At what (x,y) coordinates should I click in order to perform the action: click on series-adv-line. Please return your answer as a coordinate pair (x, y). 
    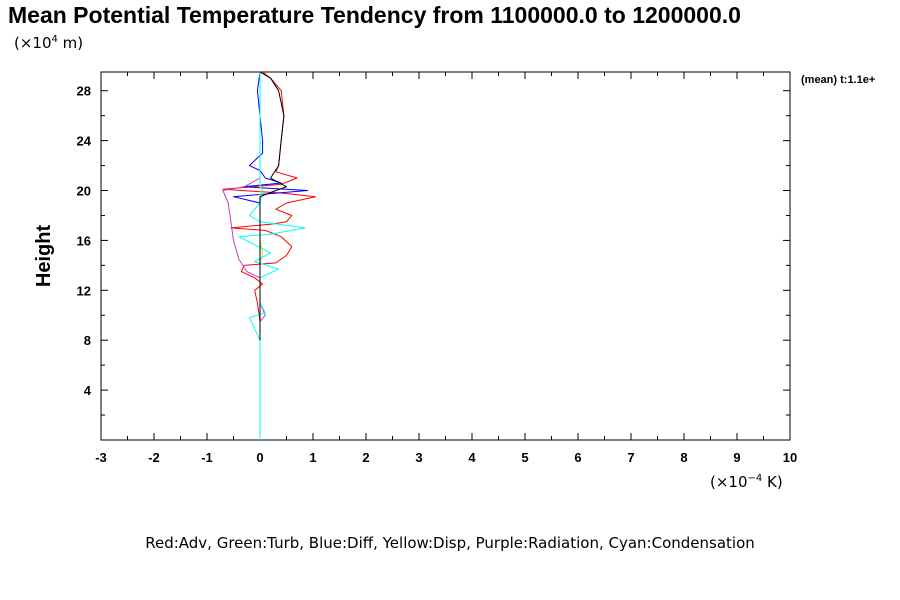
    Looking at the image, I should click on (269, 206).